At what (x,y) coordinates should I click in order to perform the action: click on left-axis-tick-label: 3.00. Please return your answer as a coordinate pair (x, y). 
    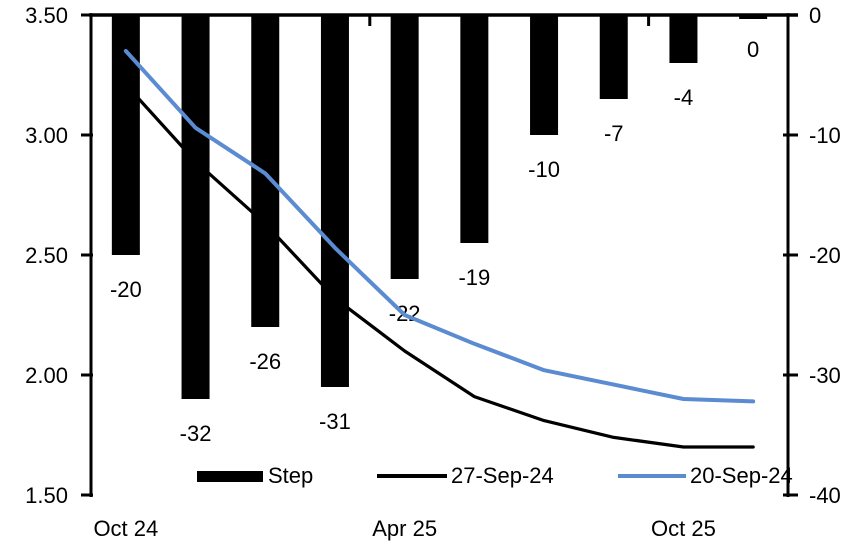
    Looking at the image, I should click on (46, 135).